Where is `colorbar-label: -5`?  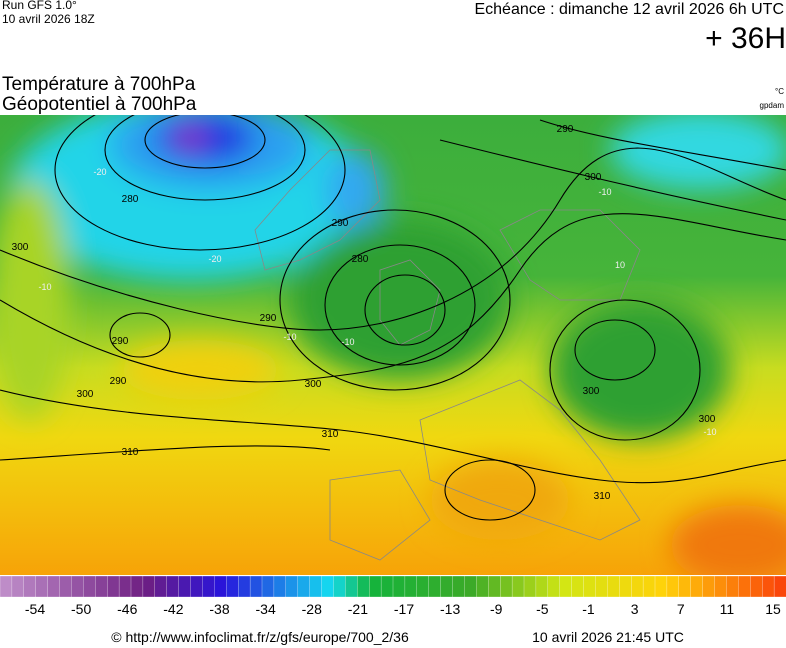 colorbar-label: -5 is located at coordinates (542, 609).